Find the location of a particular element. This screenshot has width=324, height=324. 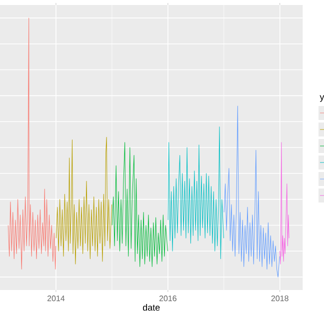

x-tick-label: 2018 is located at coordinates (279, 299).